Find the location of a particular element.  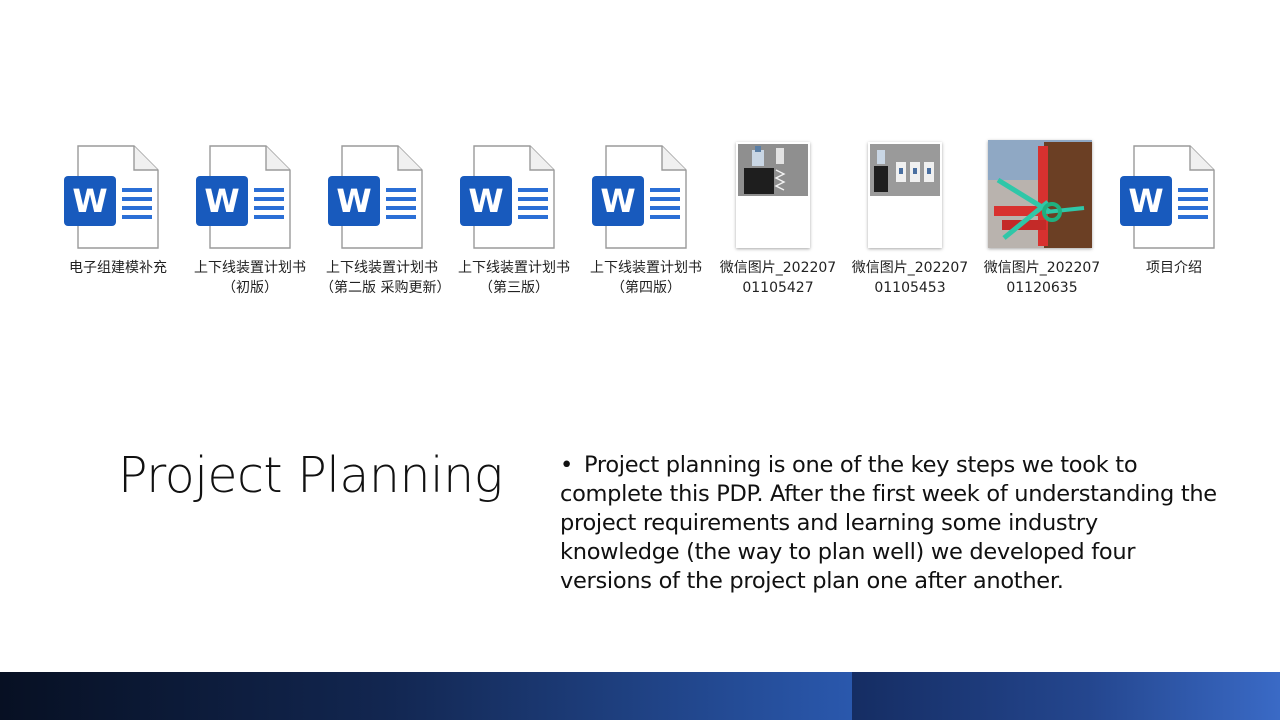

footer-band is located at coordinates (426, 696).